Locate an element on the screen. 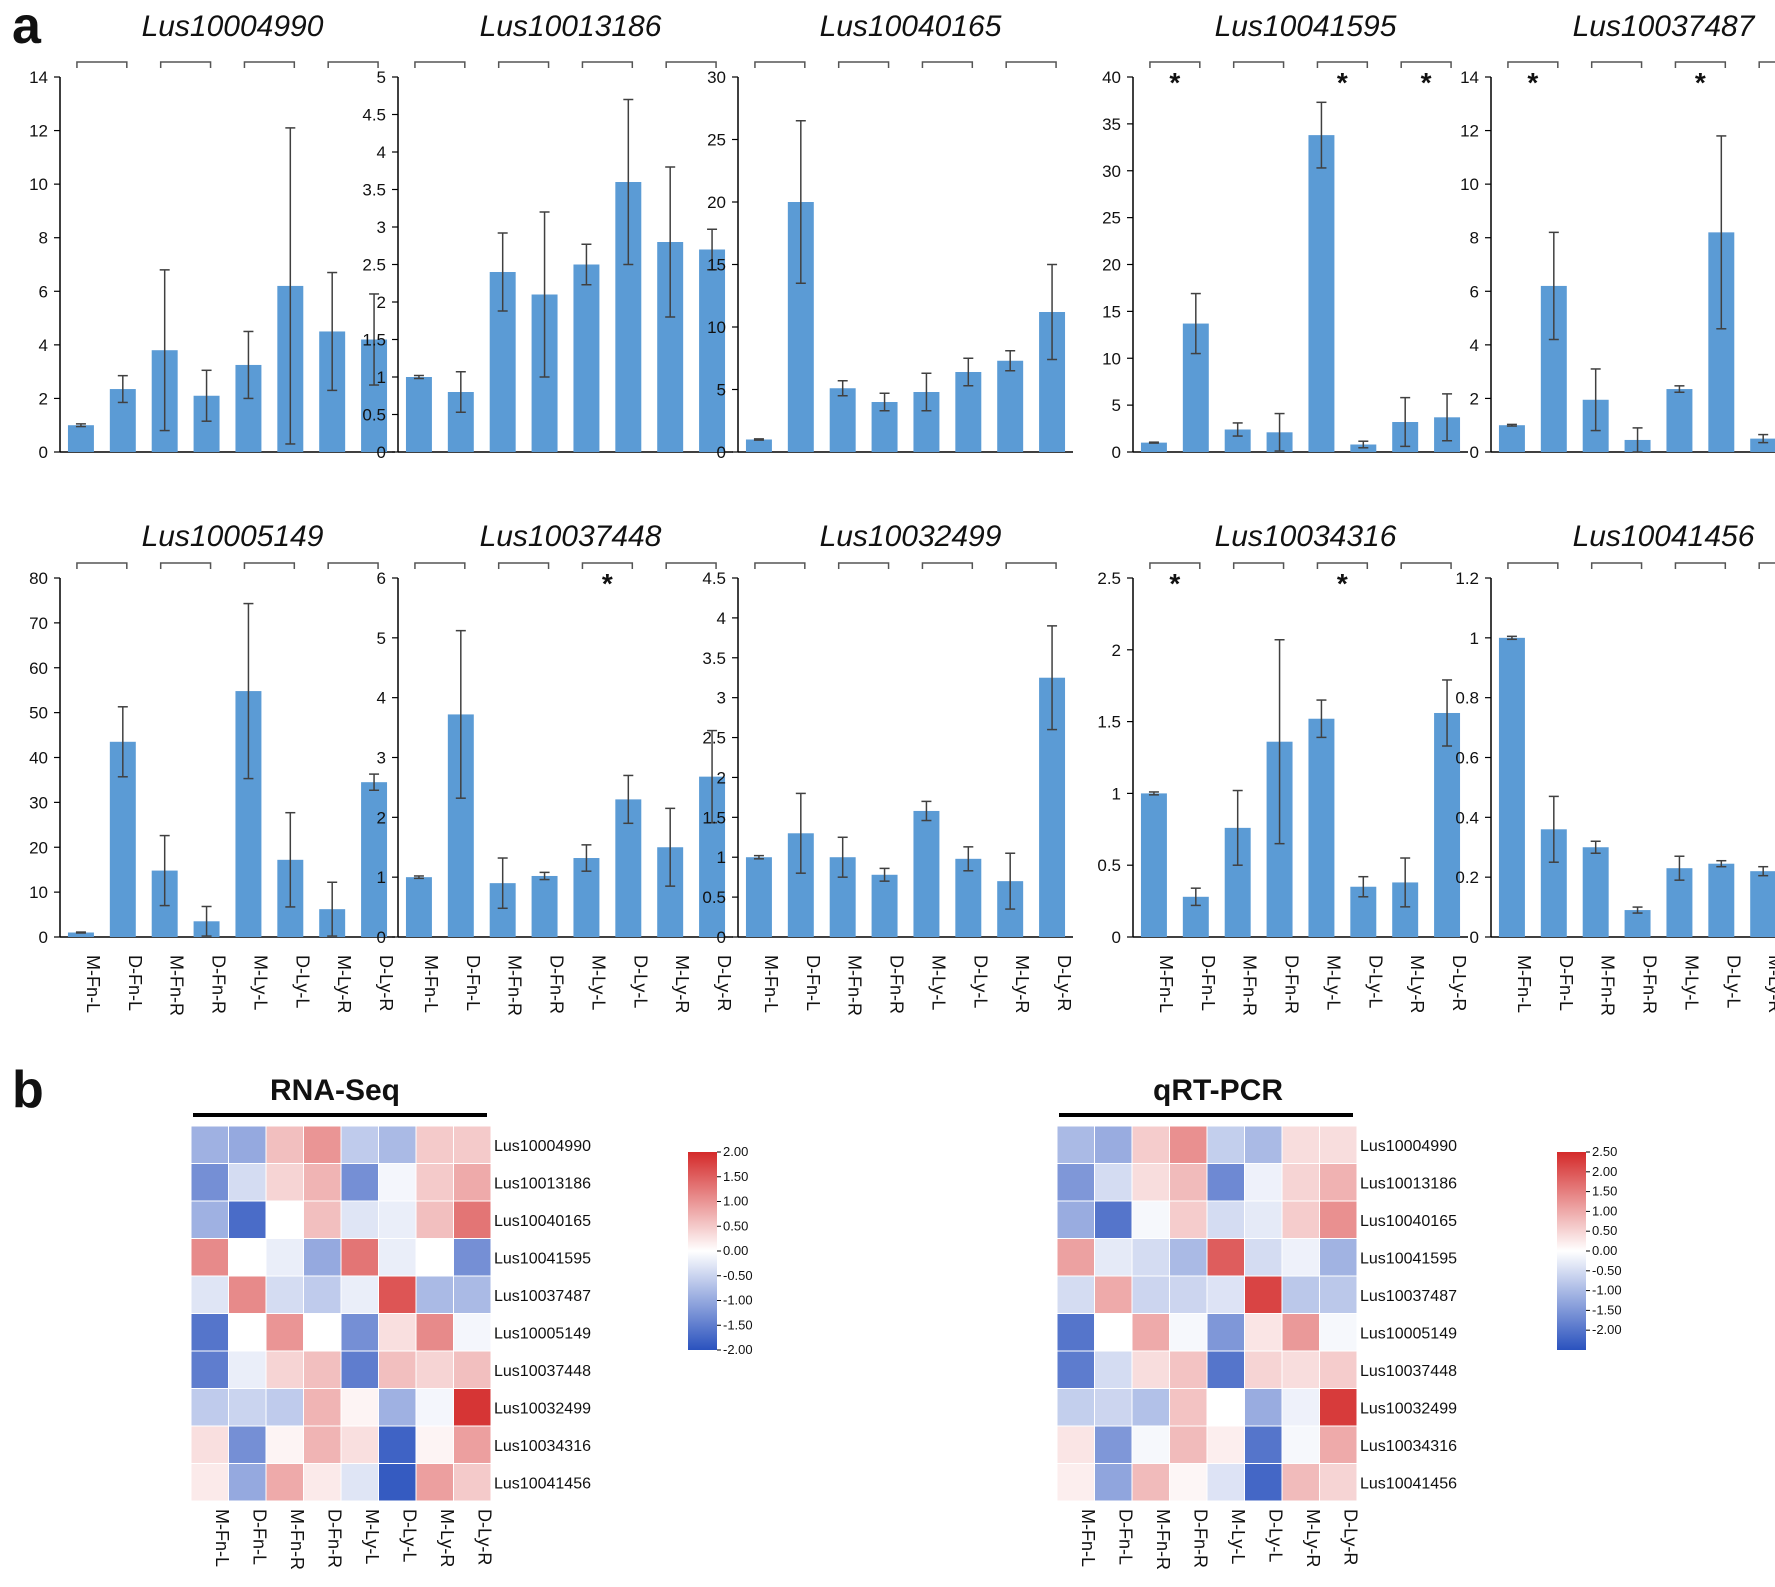 This screenshot has height=1587, width=1775. y-tick-label: 1 is located at coordinates (381, 877).